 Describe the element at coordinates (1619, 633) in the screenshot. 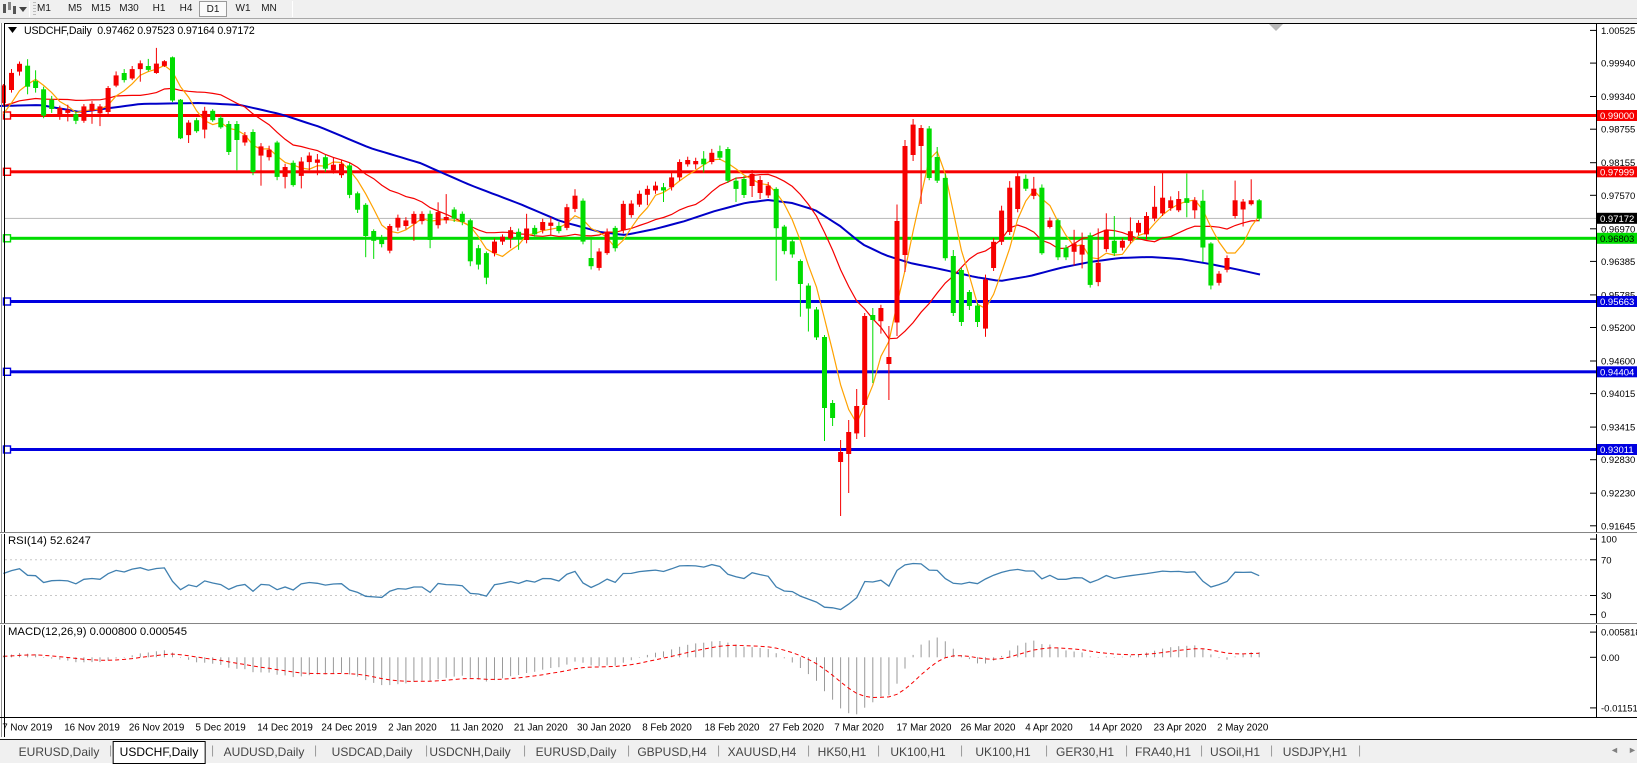

I see `svg-text: 0.005818` at that location.